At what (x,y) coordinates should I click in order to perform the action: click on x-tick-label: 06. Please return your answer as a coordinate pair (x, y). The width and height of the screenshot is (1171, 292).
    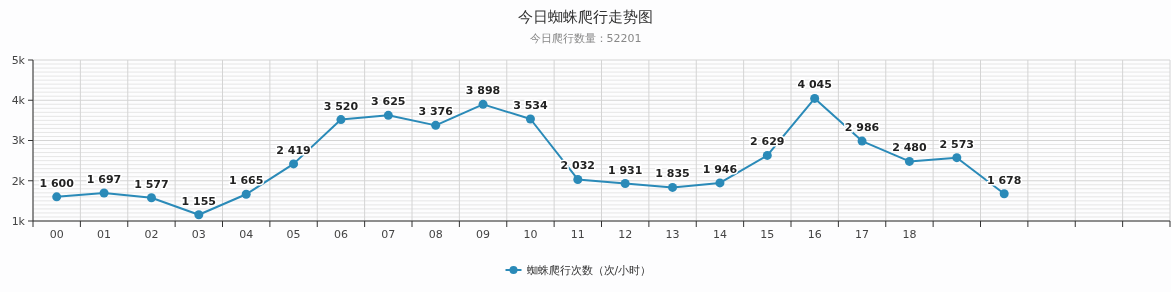
    Looking at the image, I should click on (340, 234).